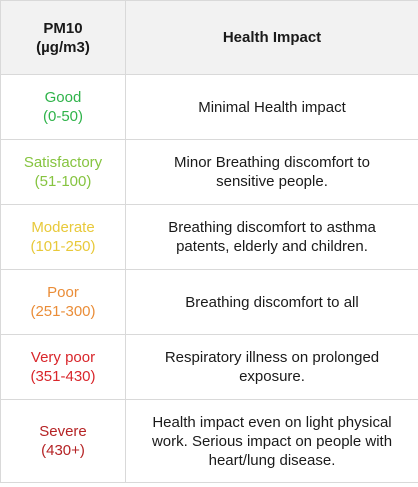 Image resolution: width=418 pixels, height=487 pixels. What do you see at coordinates (63, 441) in the screenshot?
I see `category-cell: Severe (430+)` at bounding box center [63, 441].